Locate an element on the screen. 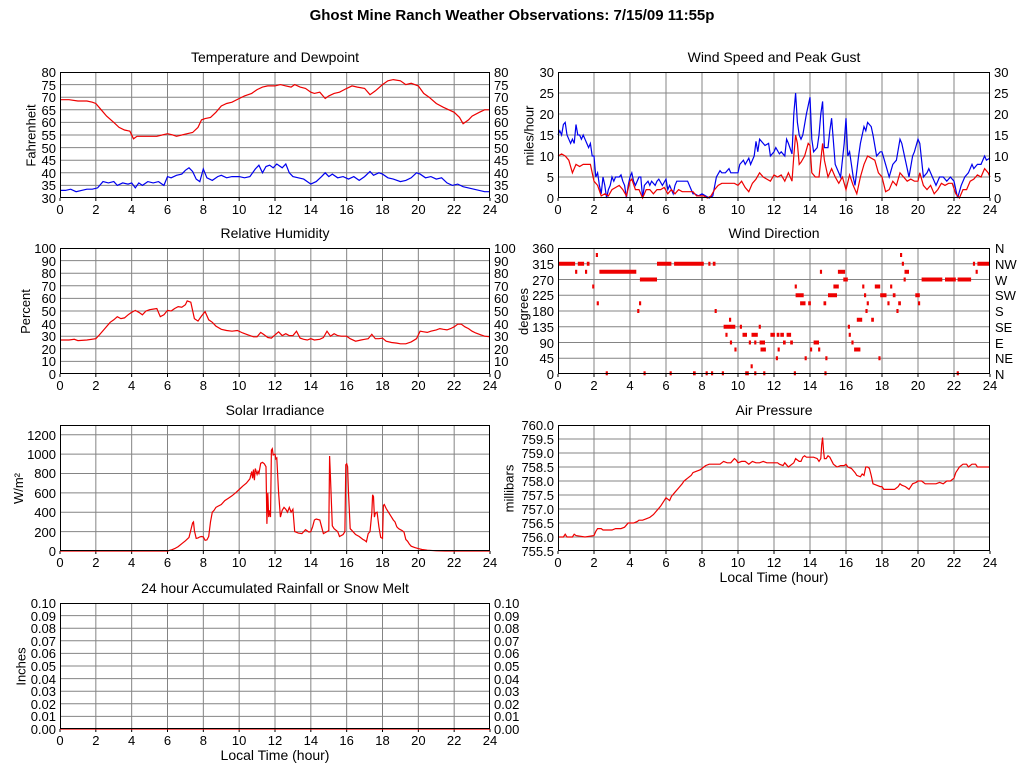 This screenshot has height=768, width=1024. y-tick-label: 180 is located at coordinates (543, 311).